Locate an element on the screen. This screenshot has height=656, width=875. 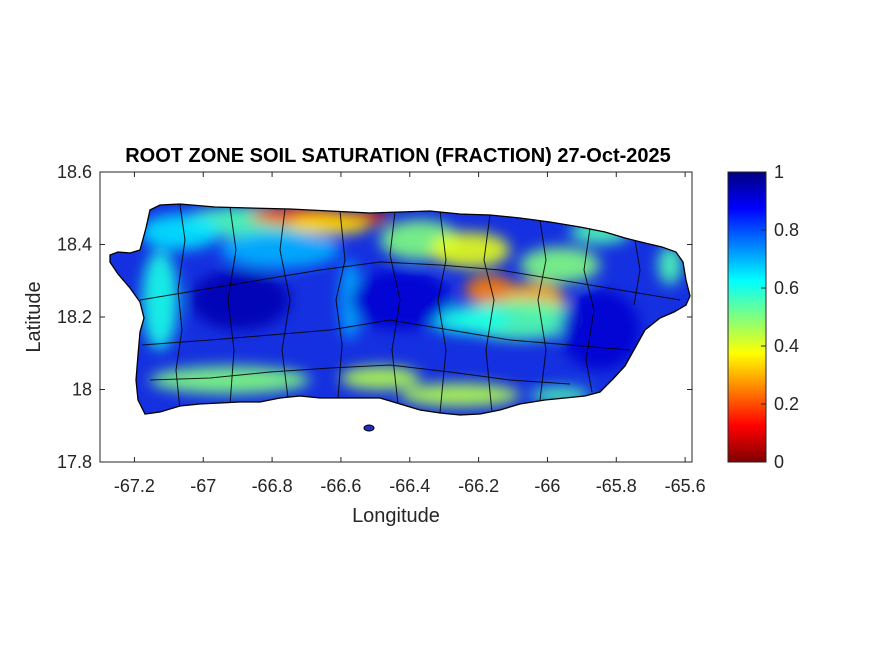
y-tick-label: 18.6 is located at coordinates (74, 172).